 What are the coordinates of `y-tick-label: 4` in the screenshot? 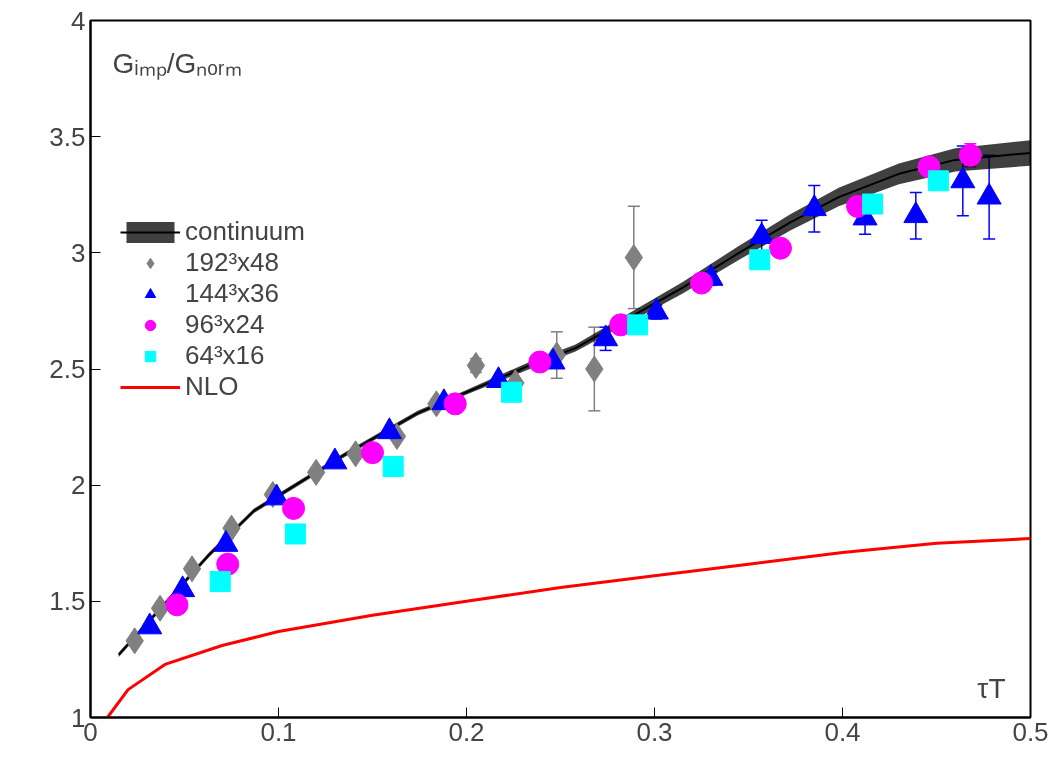 It's located at (78, 20).